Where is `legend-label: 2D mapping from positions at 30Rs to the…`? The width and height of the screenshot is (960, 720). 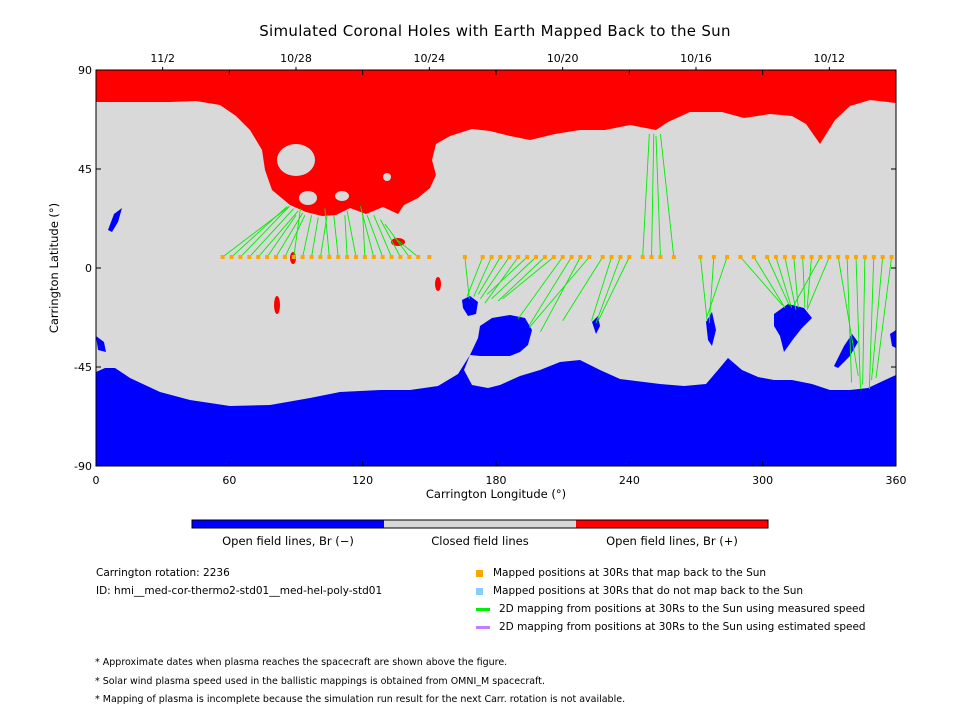
legend-label: 2D mapping from positions at 30Rs to the… is located at coordinates (682, 609).